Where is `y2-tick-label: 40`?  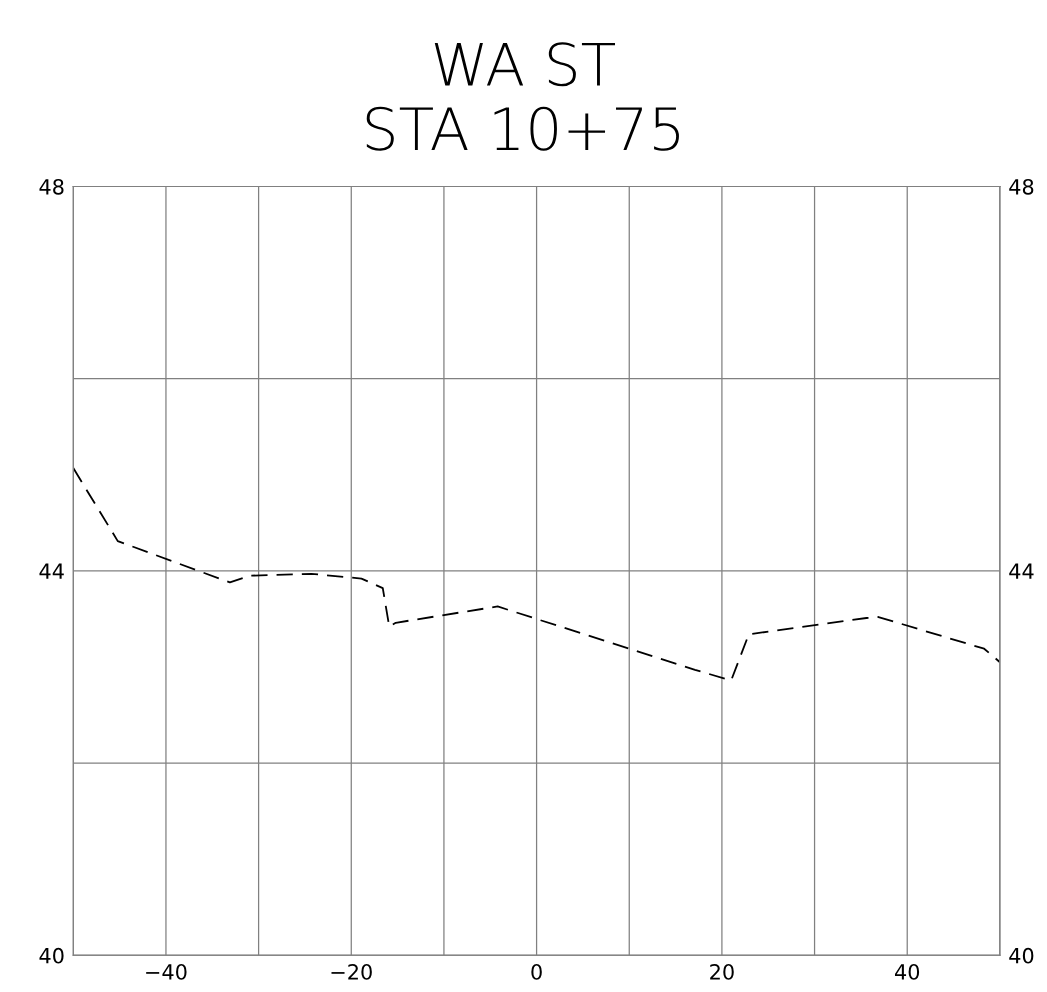
y2-tick-label: 40 is located at coordinates (1021, 955).